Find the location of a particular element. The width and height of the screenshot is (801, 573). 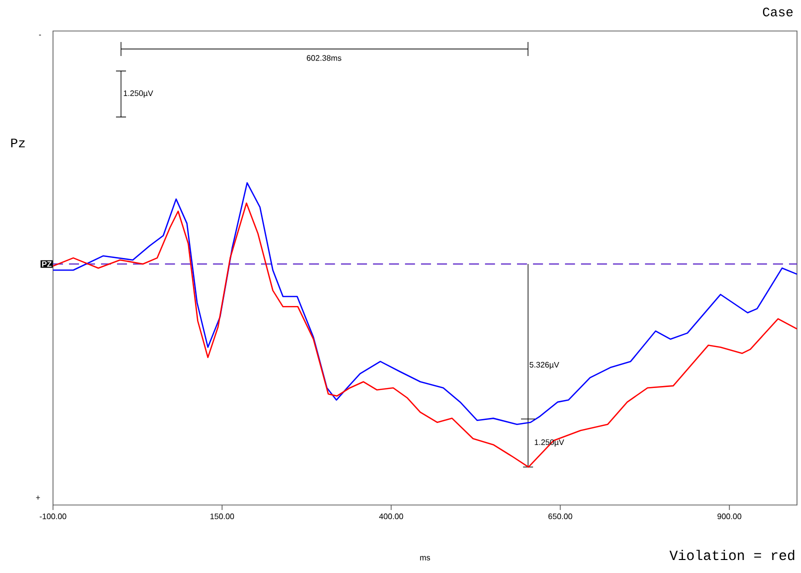

ref-line-label: PZ is located at coordinates (47, 264).